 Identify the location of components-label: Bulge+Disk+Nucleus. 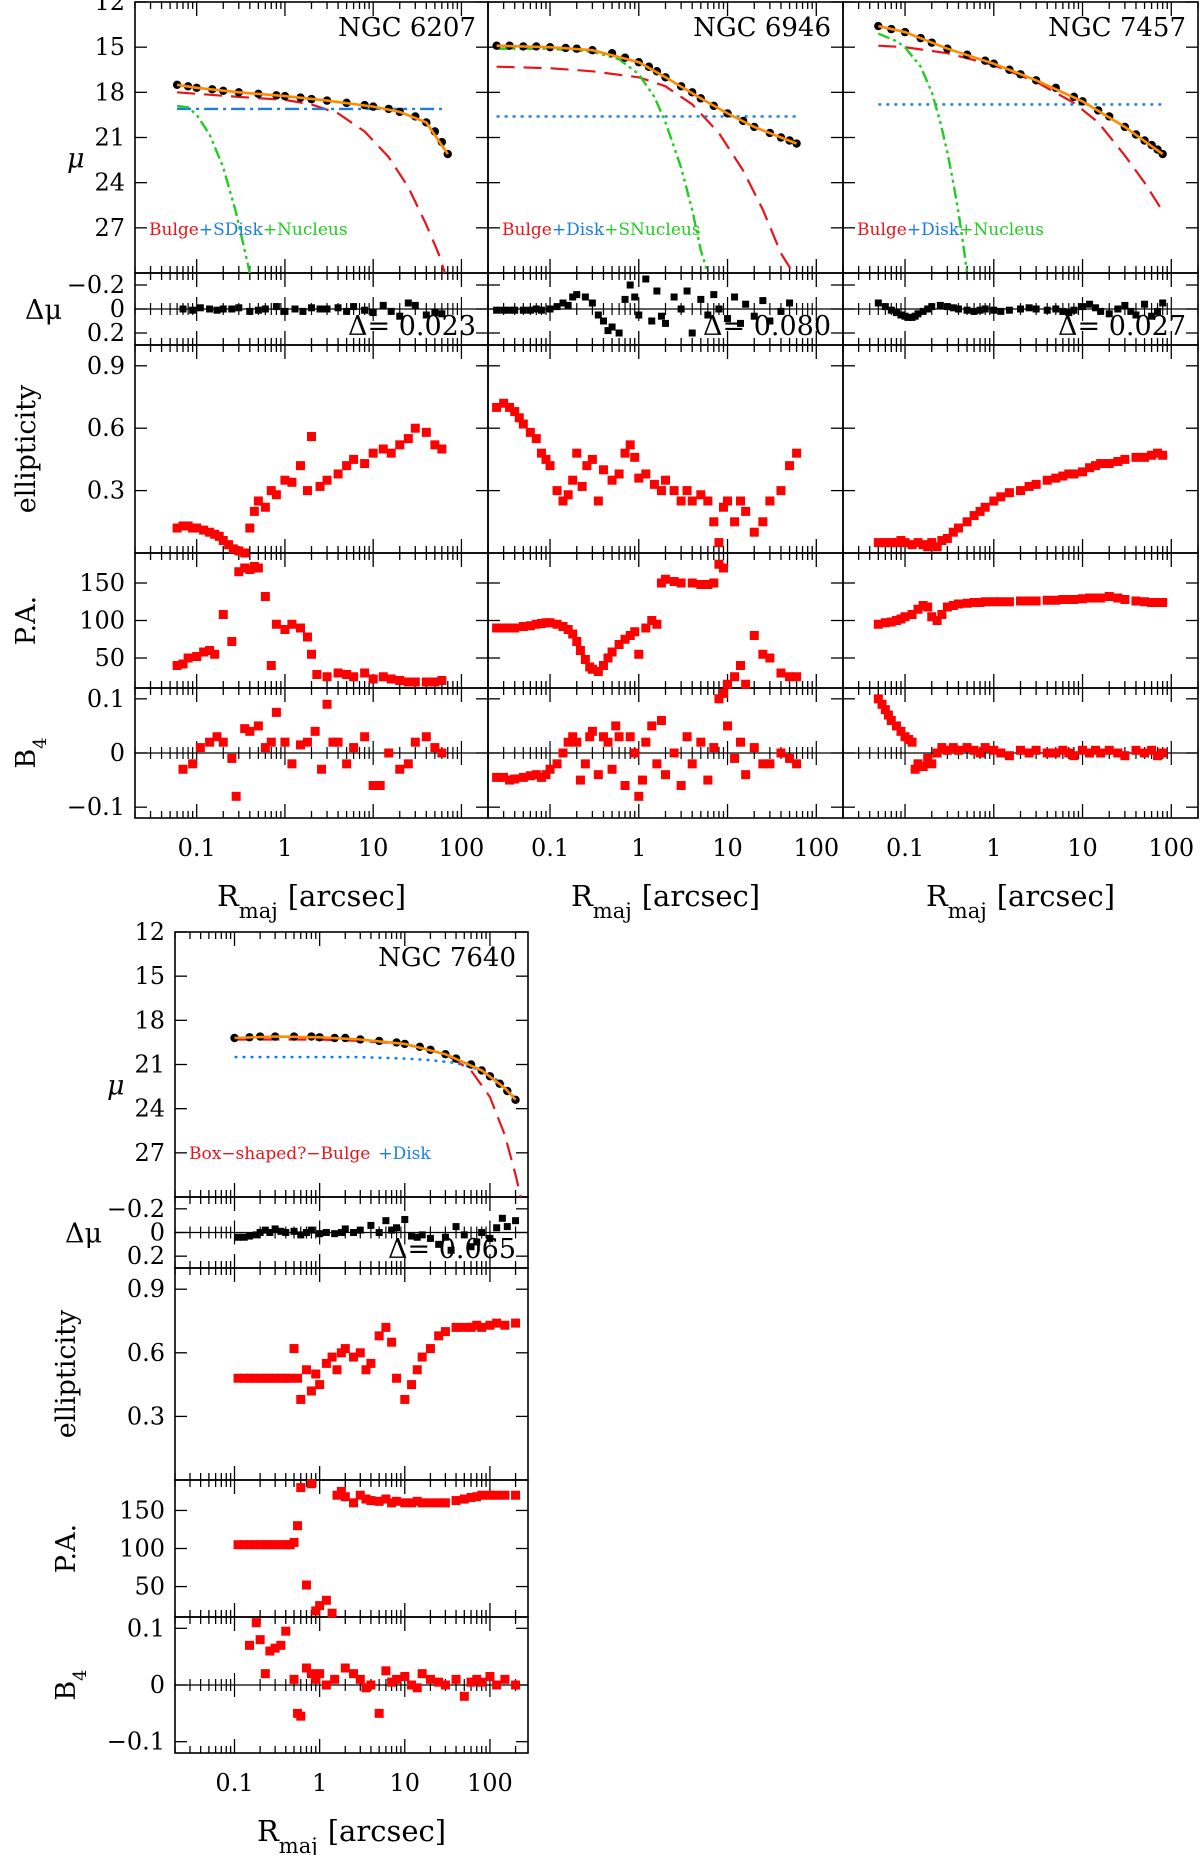
(950, 230).